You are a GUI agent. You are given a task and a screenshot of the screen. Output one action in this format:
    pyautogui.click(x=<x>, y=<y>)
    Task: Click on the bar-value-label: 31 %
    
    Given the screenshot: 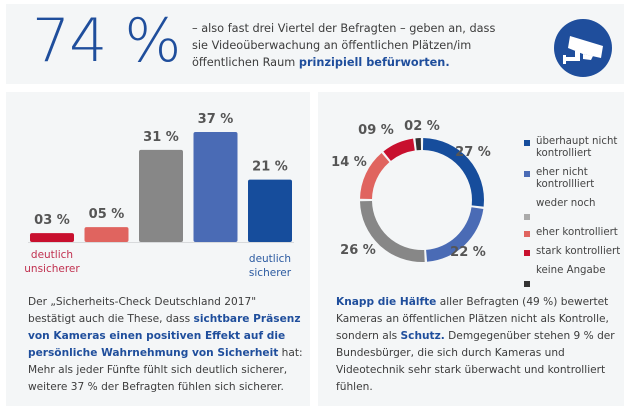 What is the action you would take?
    pyautogui.click(x=161, y=137)
    